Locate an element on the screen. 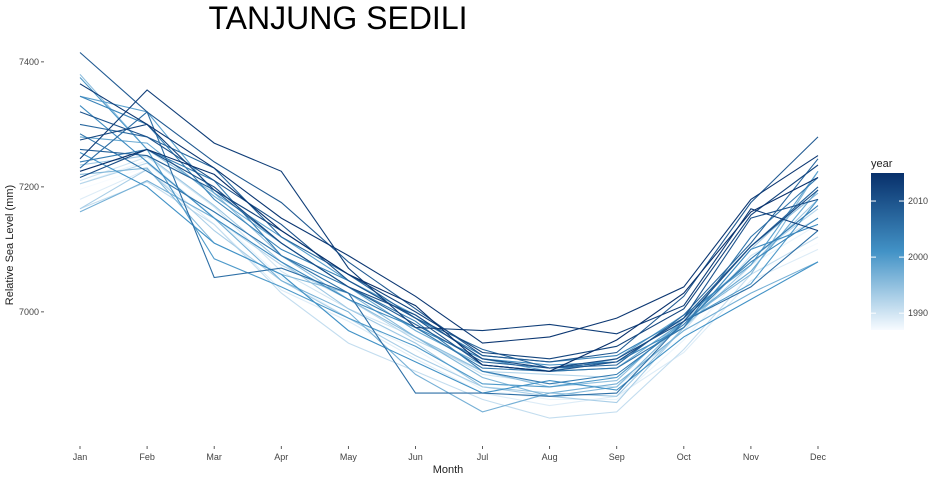  x-axis-title: Month is located at coordinates (448, 470).